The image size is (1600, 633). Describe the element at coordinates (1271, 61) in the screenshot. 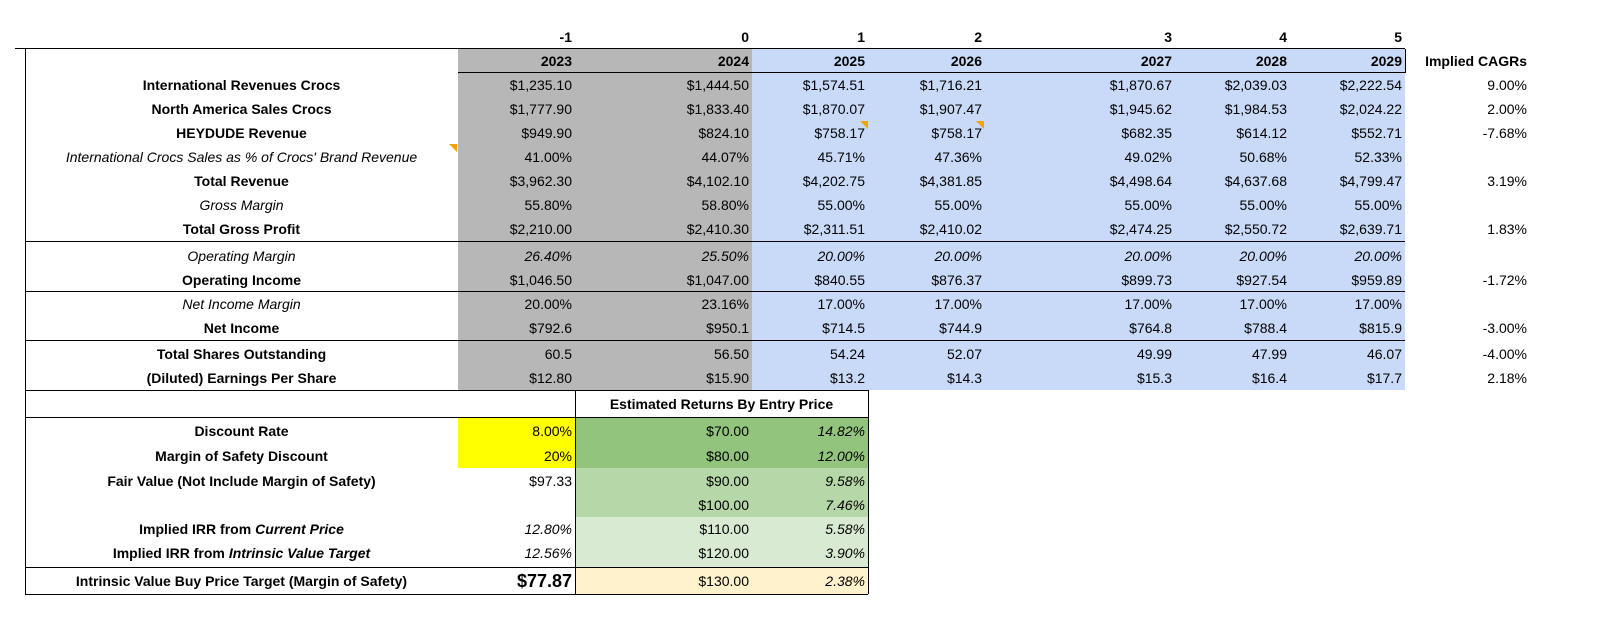

I see `year-header: 2028` at that location.